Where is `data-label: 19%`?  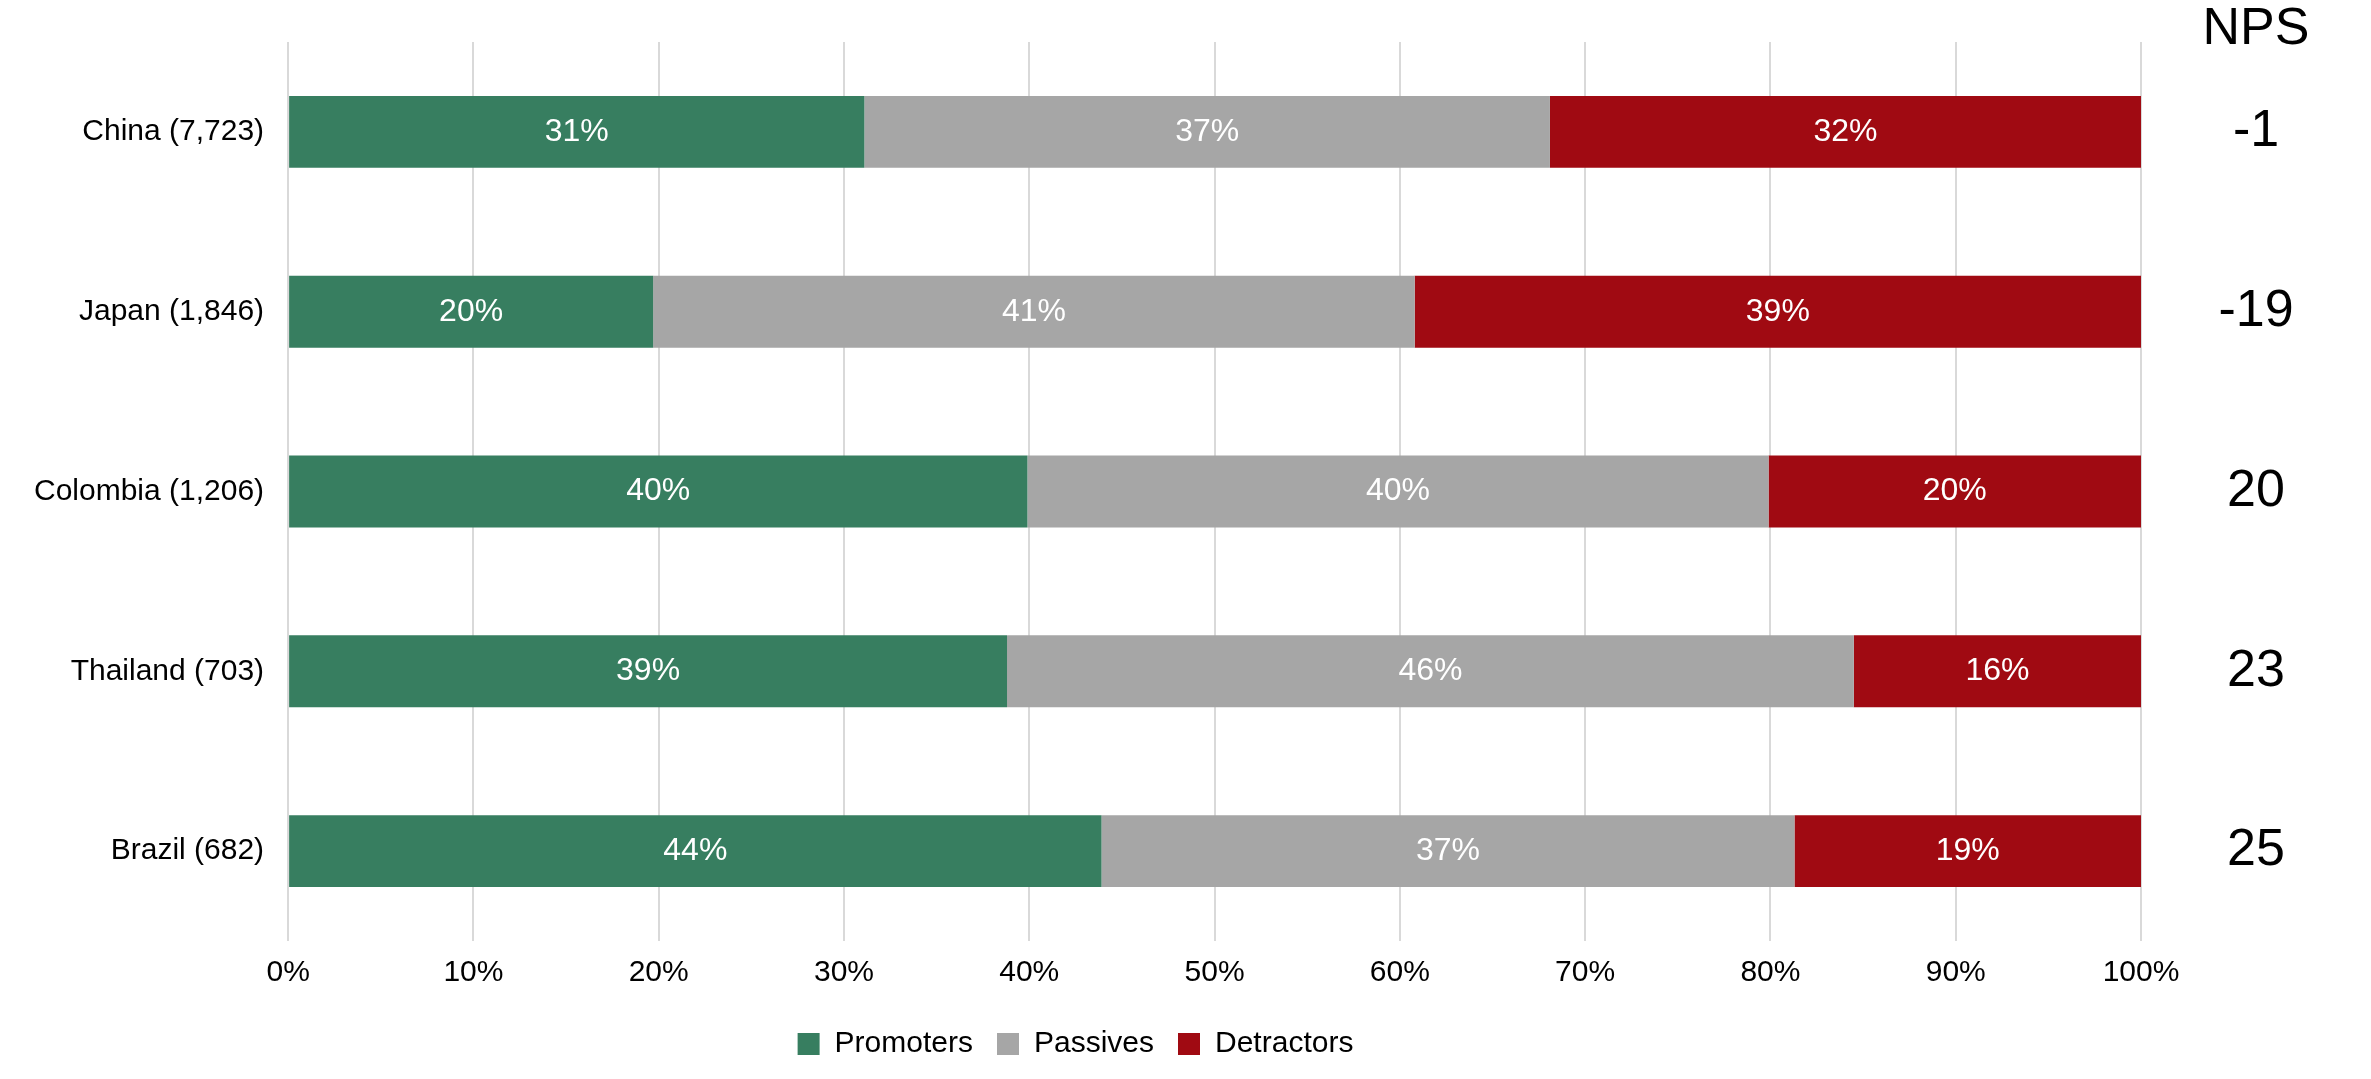 data-label: 19% is located at coordinates (1967, 848).